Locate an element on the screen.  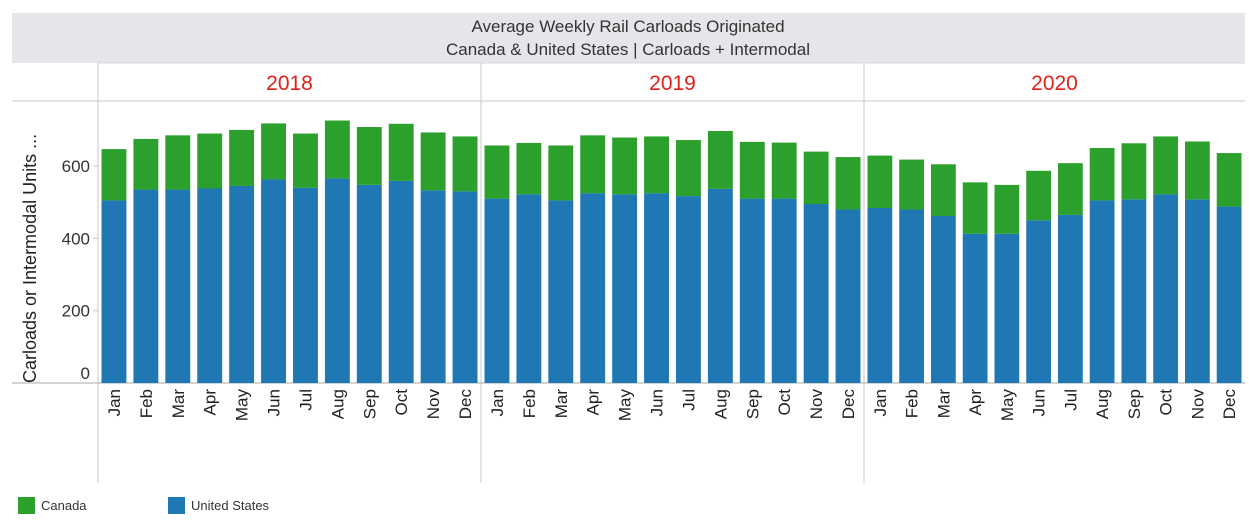
bar-canada-2020-apr is located at coordinates (975, 208).